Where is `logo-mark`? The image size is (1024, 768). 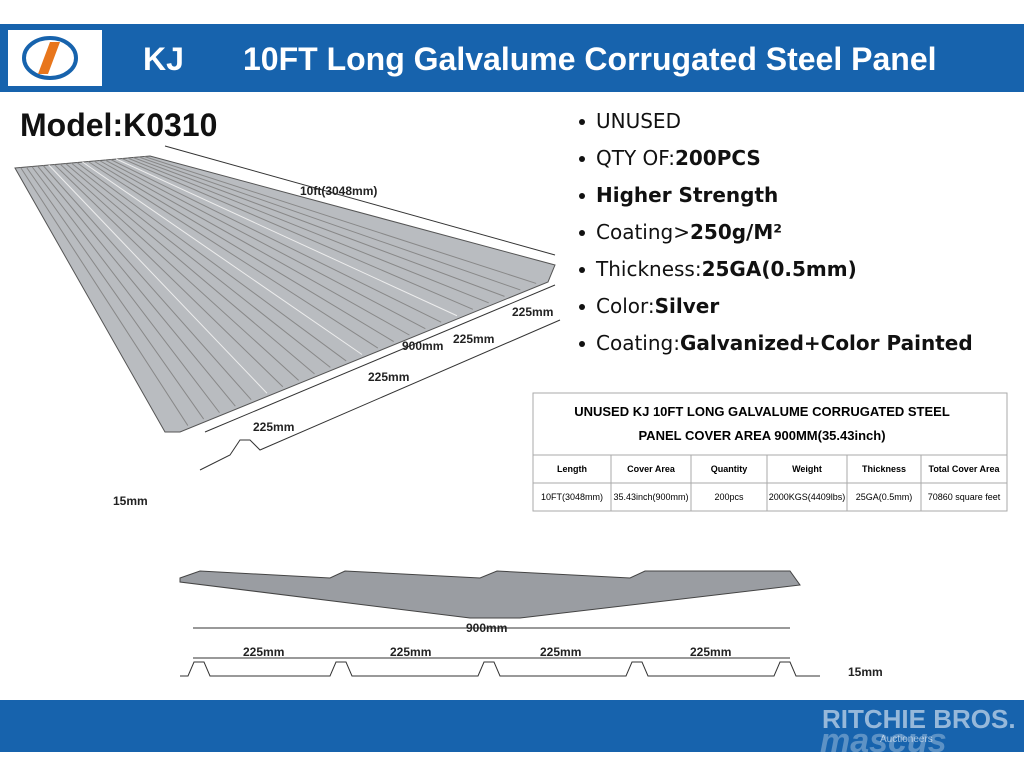 logo-mark is located at coordinates (49, 58).